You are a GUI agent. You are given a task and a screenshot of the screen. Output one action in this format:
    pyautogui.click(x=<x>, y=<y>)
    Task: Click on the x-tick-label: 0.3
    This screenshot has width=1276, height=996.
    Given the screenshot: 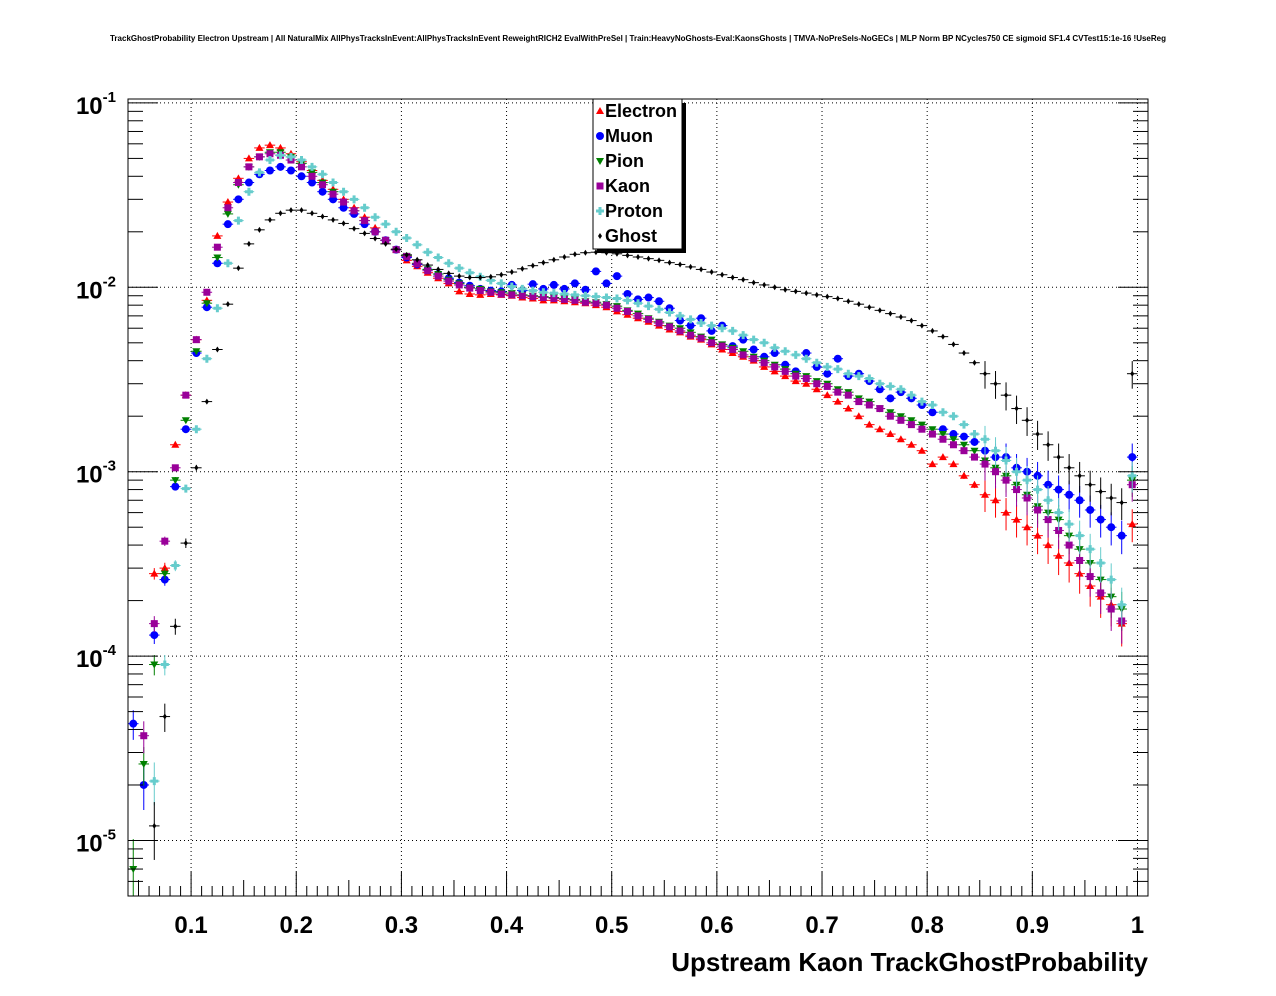 What is the action you would take?
    pyautogui.click(x=401, y=925)
    